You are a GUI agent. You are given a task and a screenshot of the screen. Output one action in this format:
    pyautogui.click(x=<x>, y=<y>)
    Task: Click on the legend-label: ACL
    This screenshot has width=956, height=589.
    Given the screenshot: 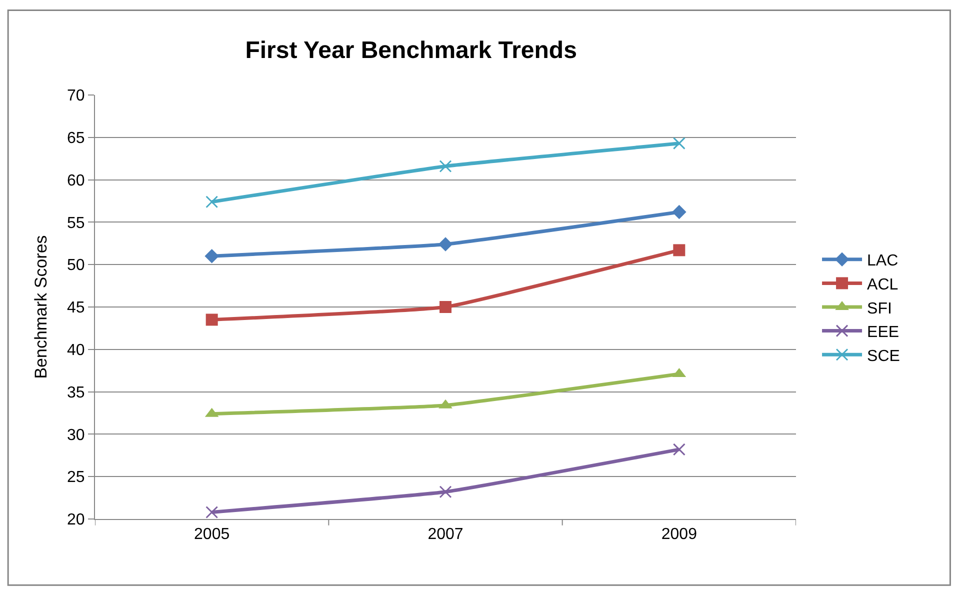 What is the action you would take?
    pyautogui.click(x=882, y=285)
    